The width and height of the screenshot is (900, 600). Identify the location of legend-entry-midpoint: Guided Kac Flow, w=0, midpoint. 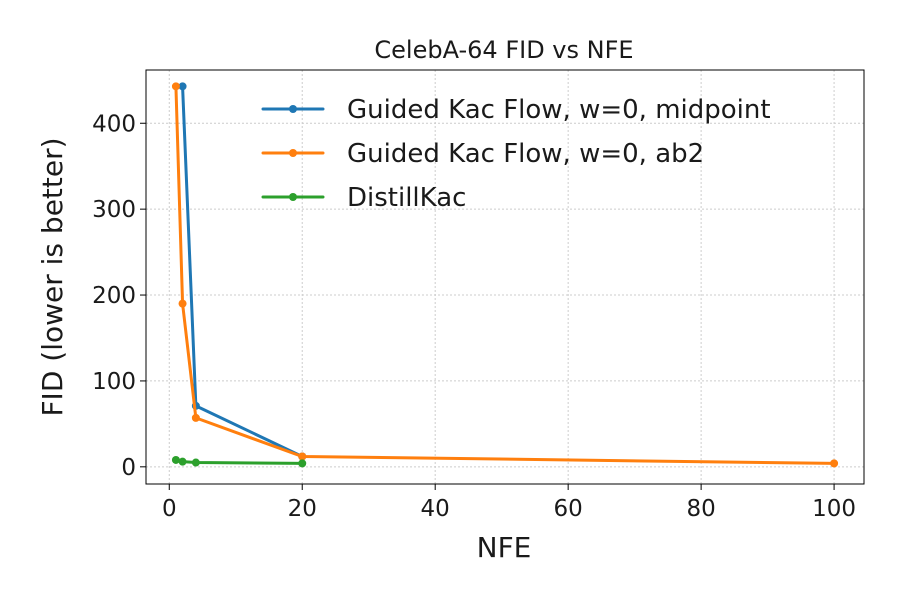
(516, 110).